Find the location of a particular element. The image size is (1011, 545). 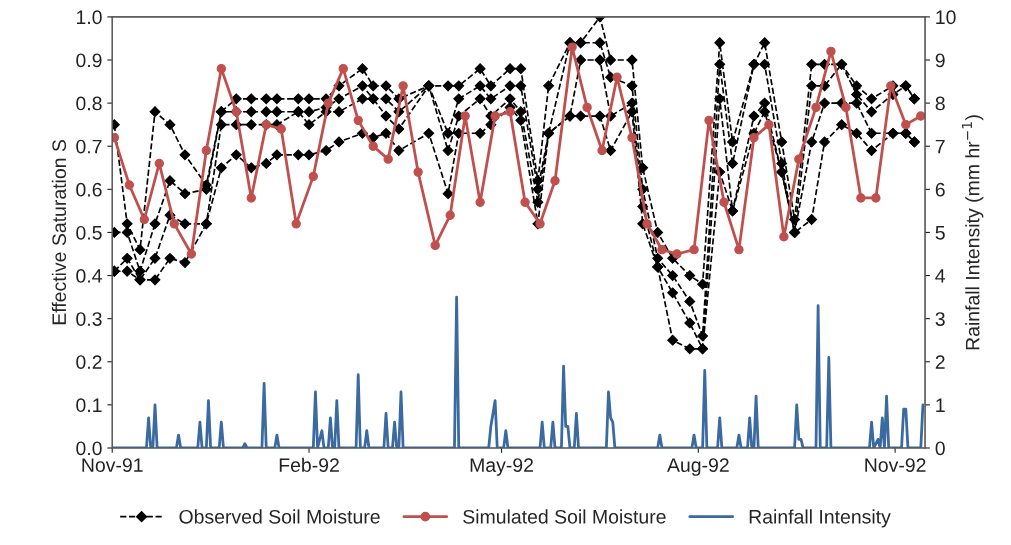

legend-label: Observed Soil Moisture is located at coordinates (279, 516).